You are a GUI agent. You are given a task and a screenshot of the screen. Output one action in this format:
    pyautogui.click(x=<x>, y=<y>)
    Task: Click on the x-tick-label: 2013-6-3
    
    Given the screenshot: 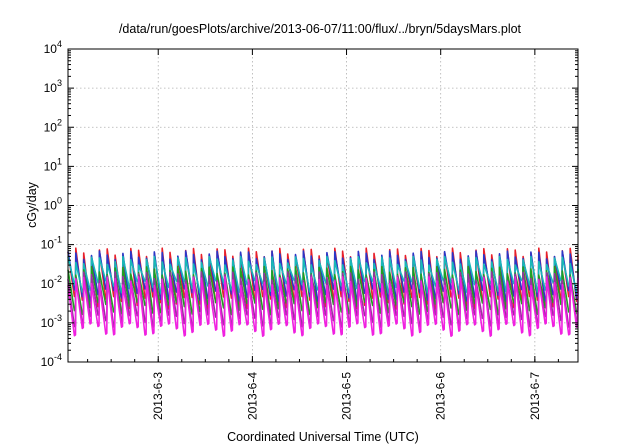 What is the action you would take?
    pyautogui.click(x=158, y=396)
    